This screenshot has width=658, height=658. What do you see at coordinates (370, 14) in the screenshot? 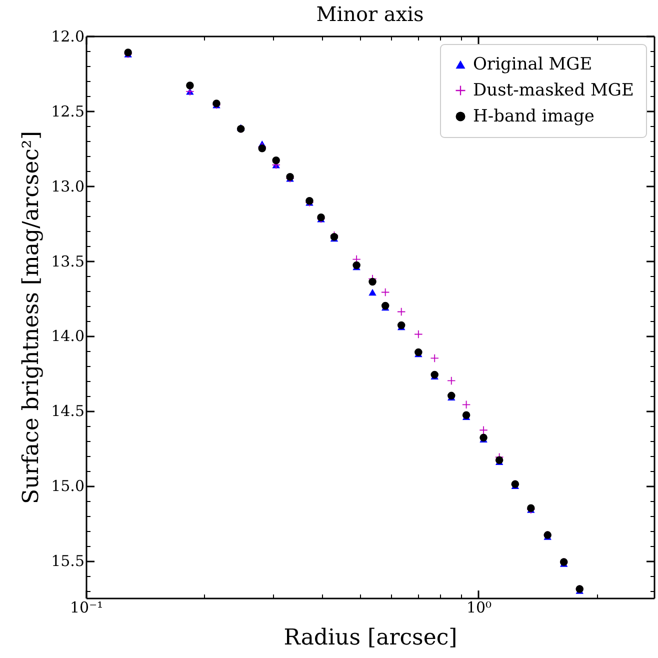
I see `chart-title: Minor axis` at bounding box center [370, 14].